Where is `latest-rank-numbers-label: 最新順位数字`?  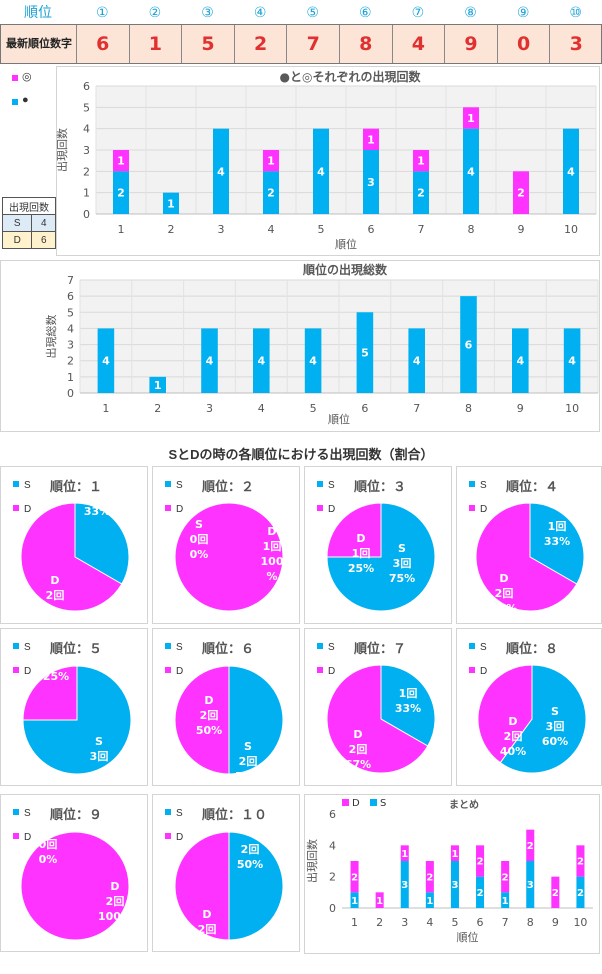 latest-rank-numbers-label: 最新順位数字 is located at coordinates (39, 44).